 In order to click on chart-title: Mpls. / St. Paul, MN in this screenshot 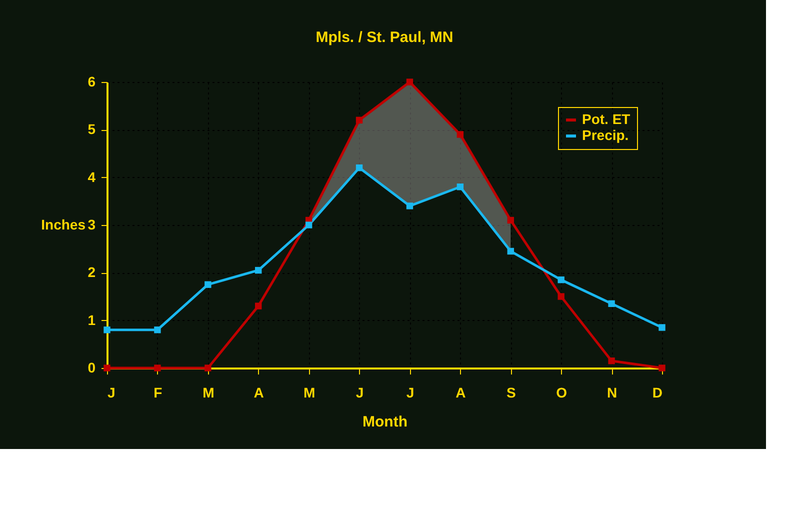, I will do `click(385, 37)`.